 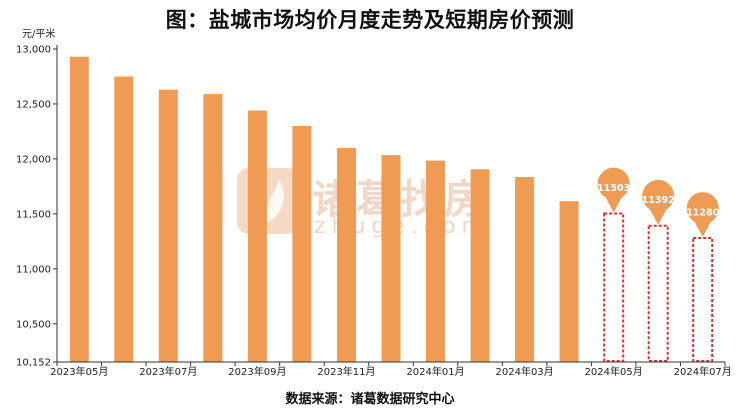 I want to click on bar-2024年03月, so click(x=525, y=269).